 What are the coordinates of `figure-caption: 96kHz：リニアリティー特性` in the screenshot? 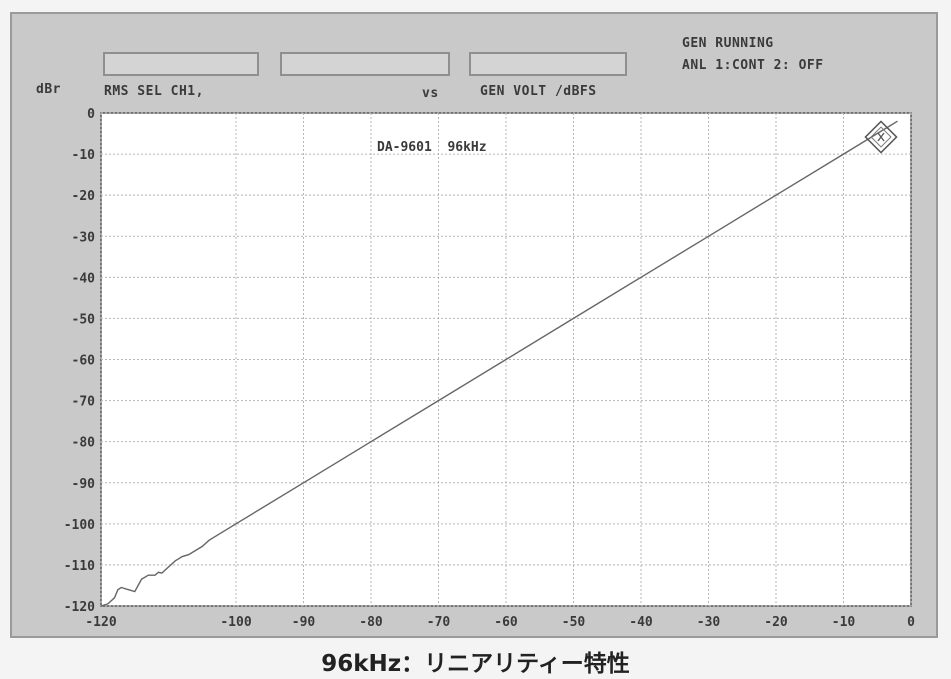 It's located at (475, 664).